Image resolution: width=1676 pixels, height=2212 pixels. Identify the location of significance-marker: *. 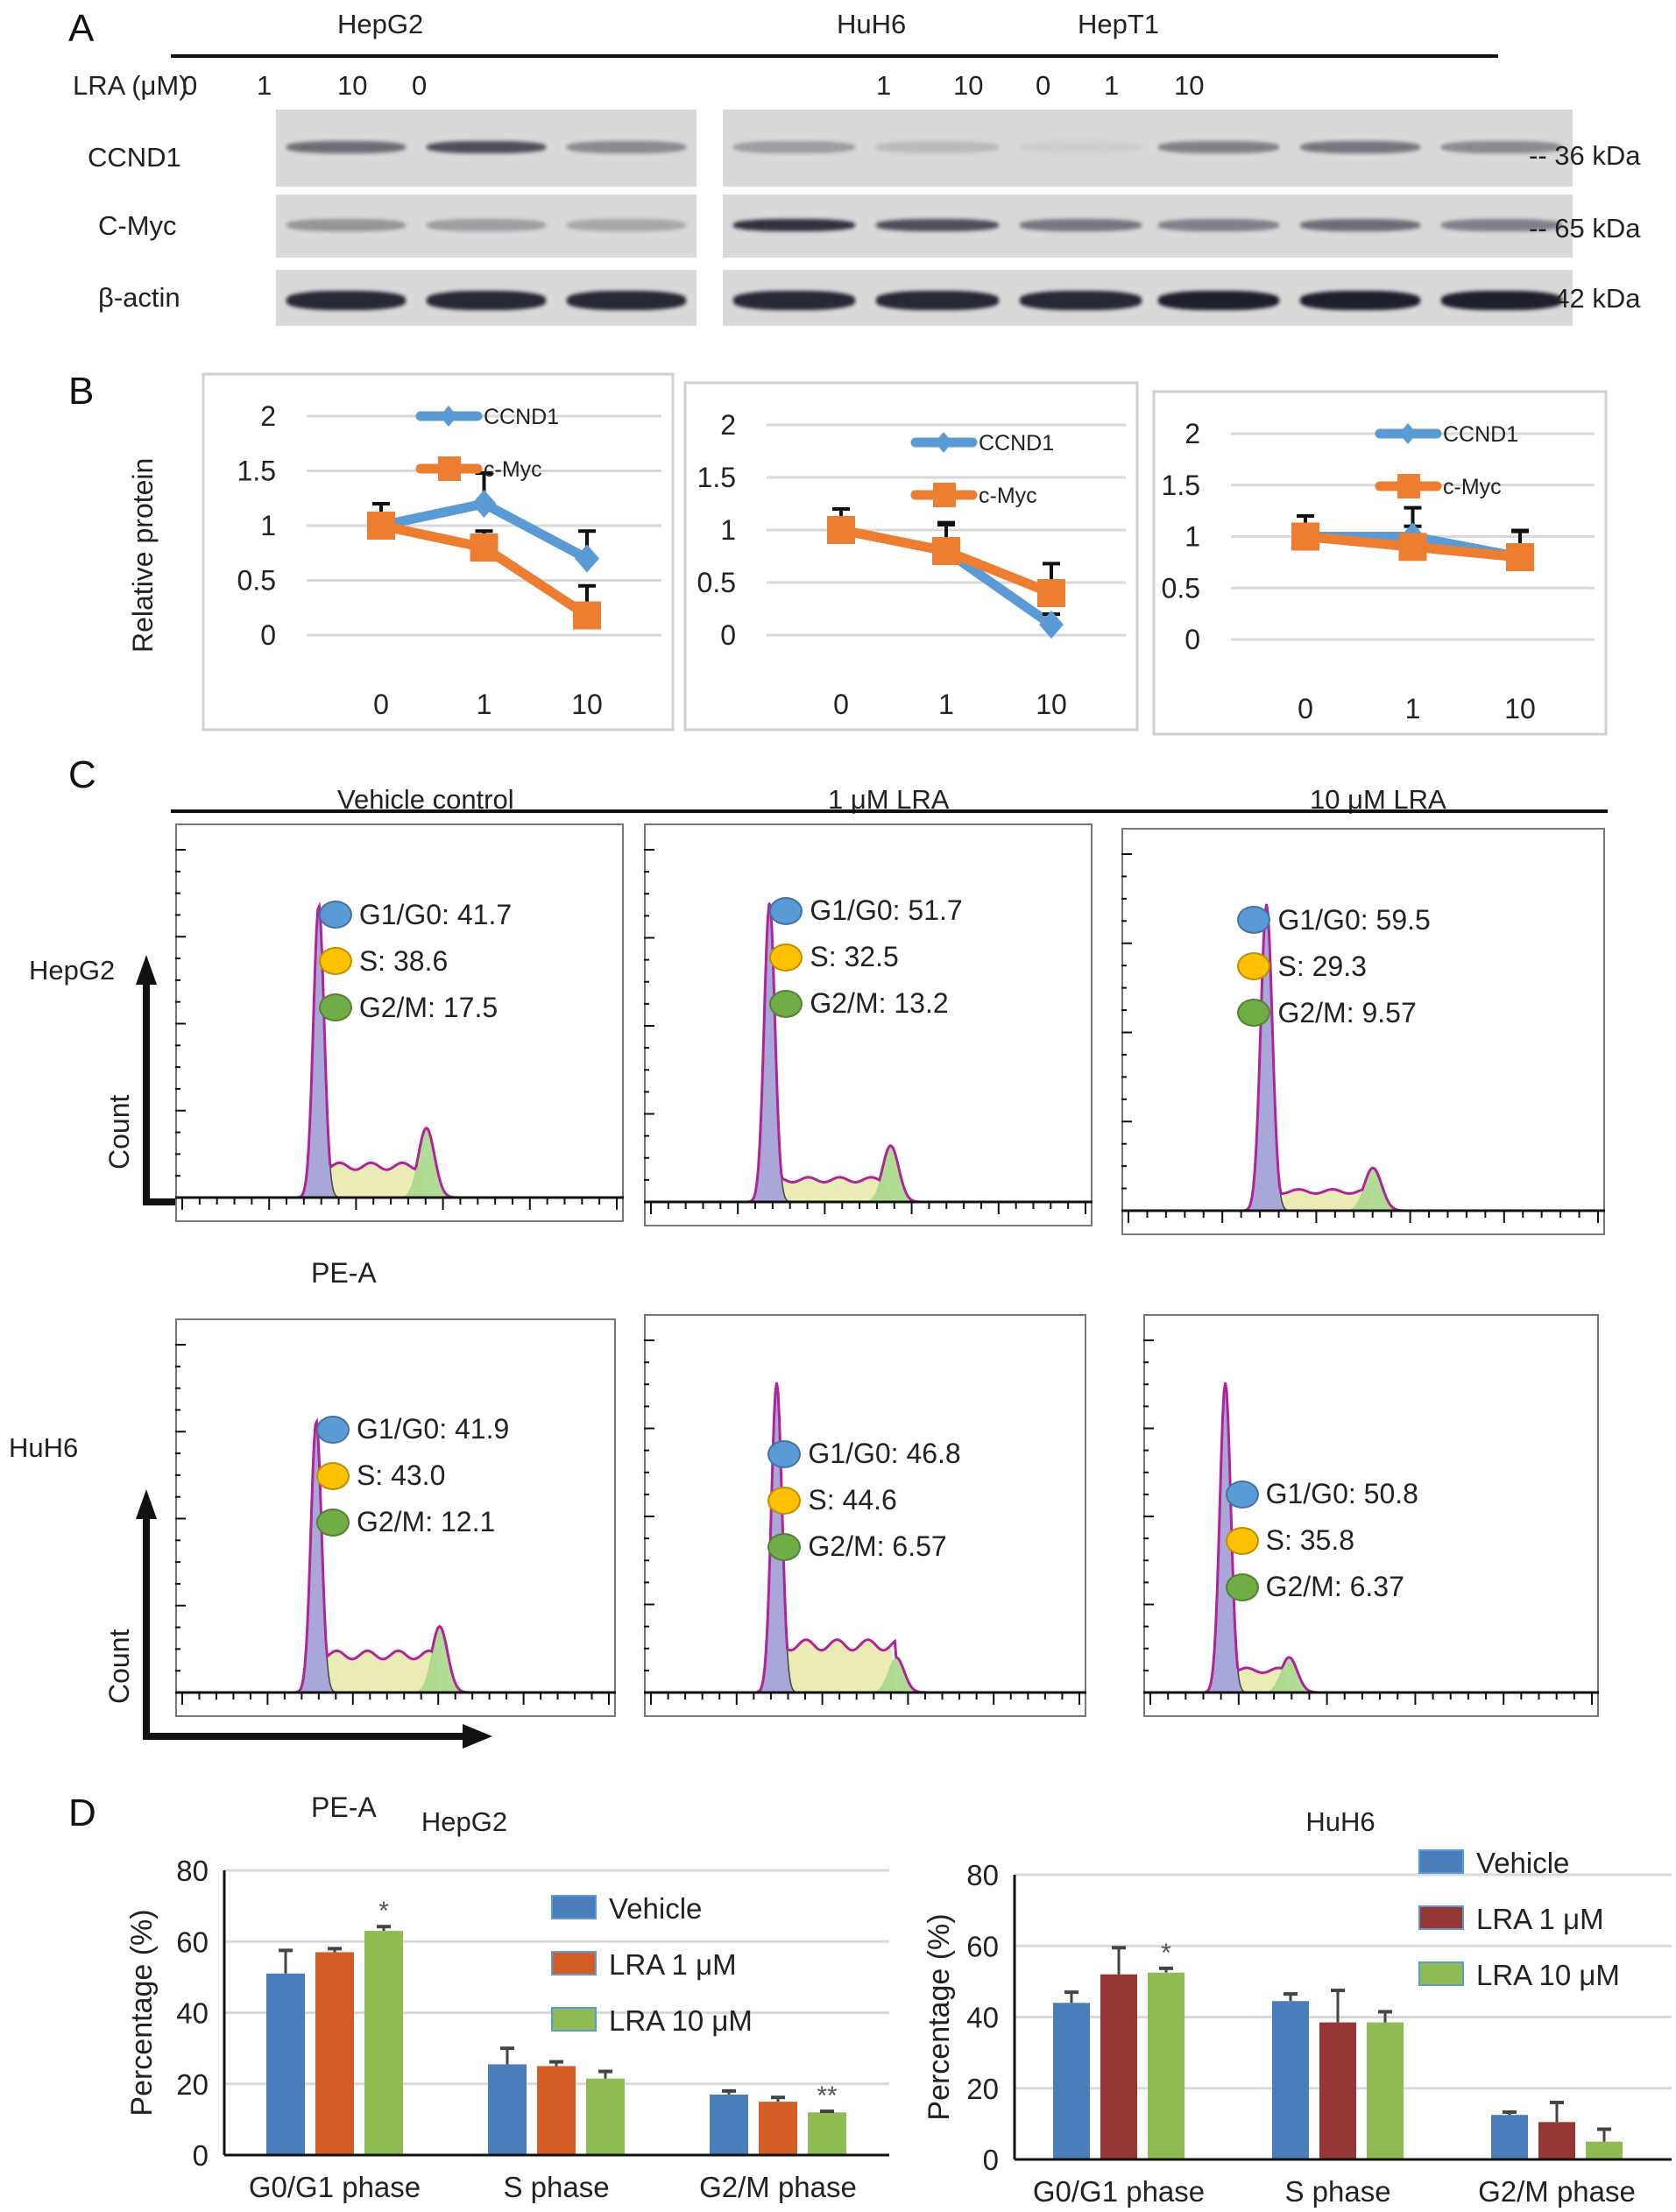
(383, 1911).